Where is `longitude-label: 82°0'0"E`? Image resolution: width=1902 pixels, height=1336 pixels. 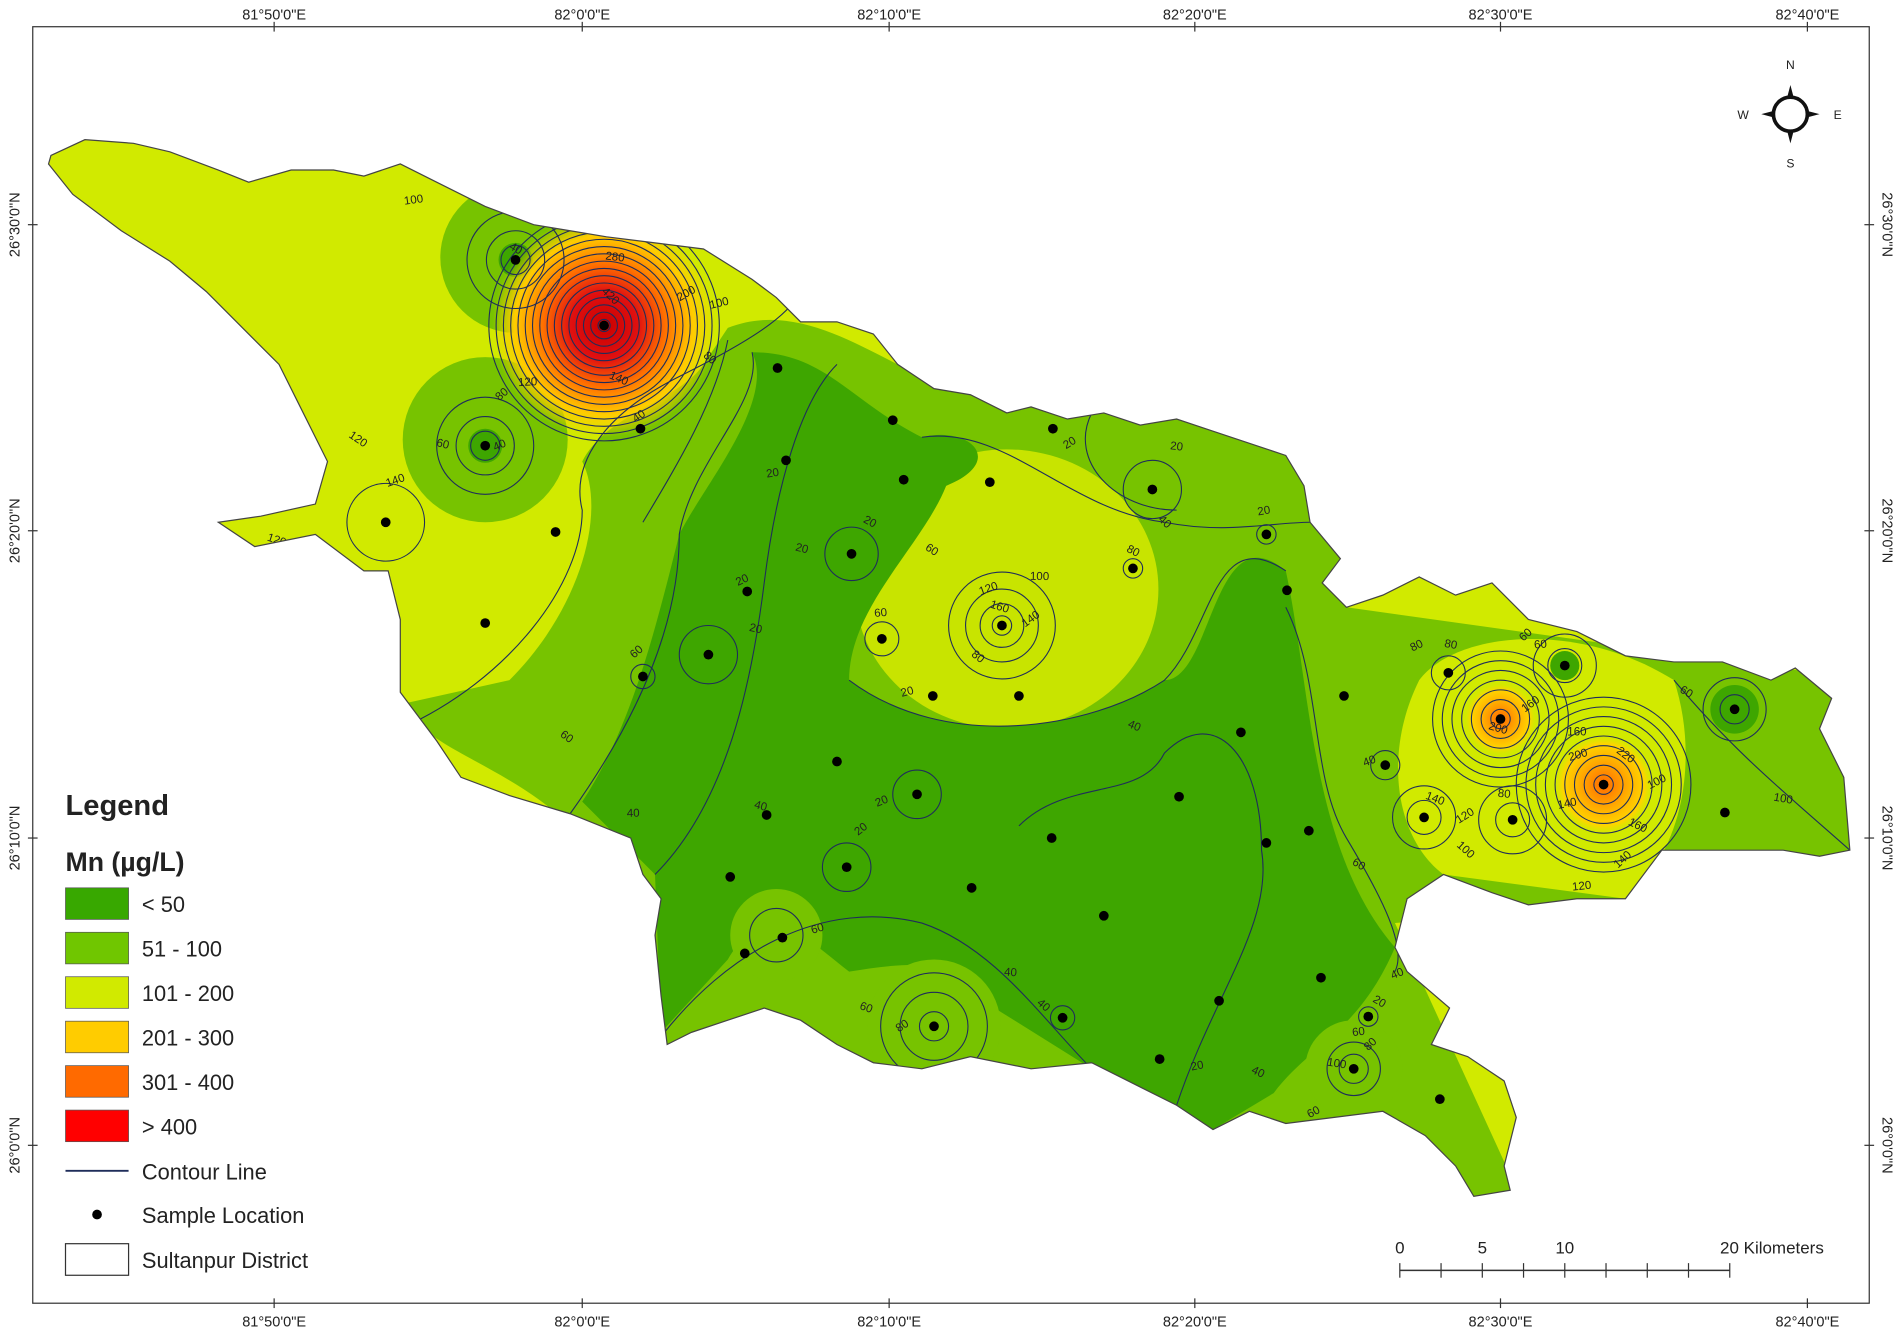
longitude-label: 82°0'0"E is located at coordinates (582, 1322).